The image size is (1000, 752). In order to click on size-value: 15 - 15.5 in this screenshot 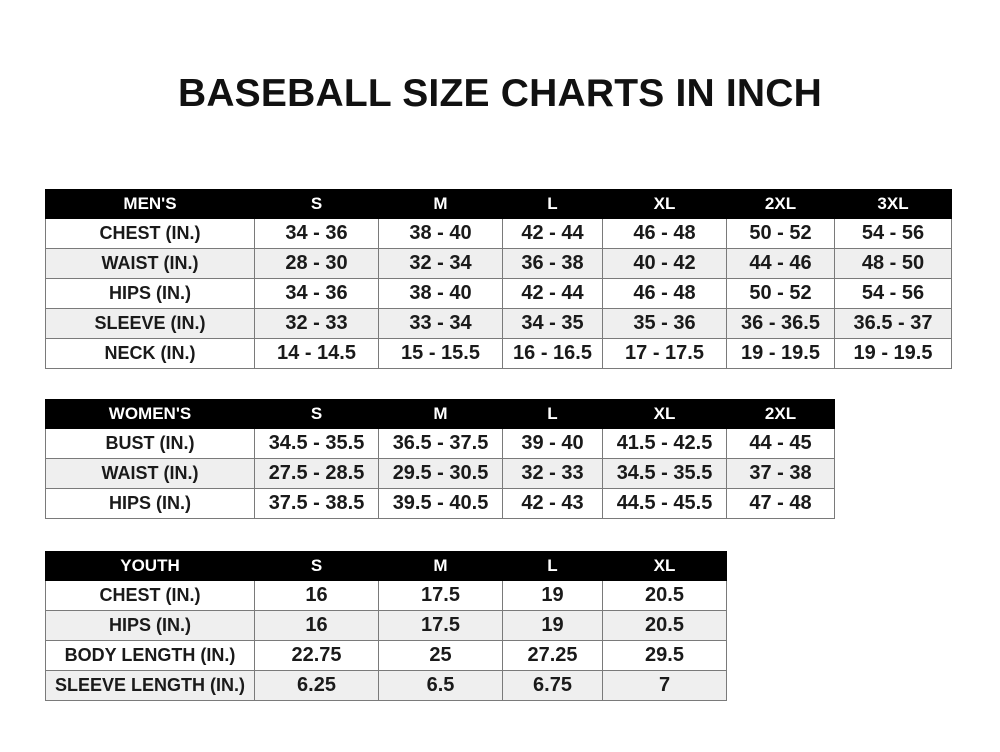, I will do `click(440, 353)`.